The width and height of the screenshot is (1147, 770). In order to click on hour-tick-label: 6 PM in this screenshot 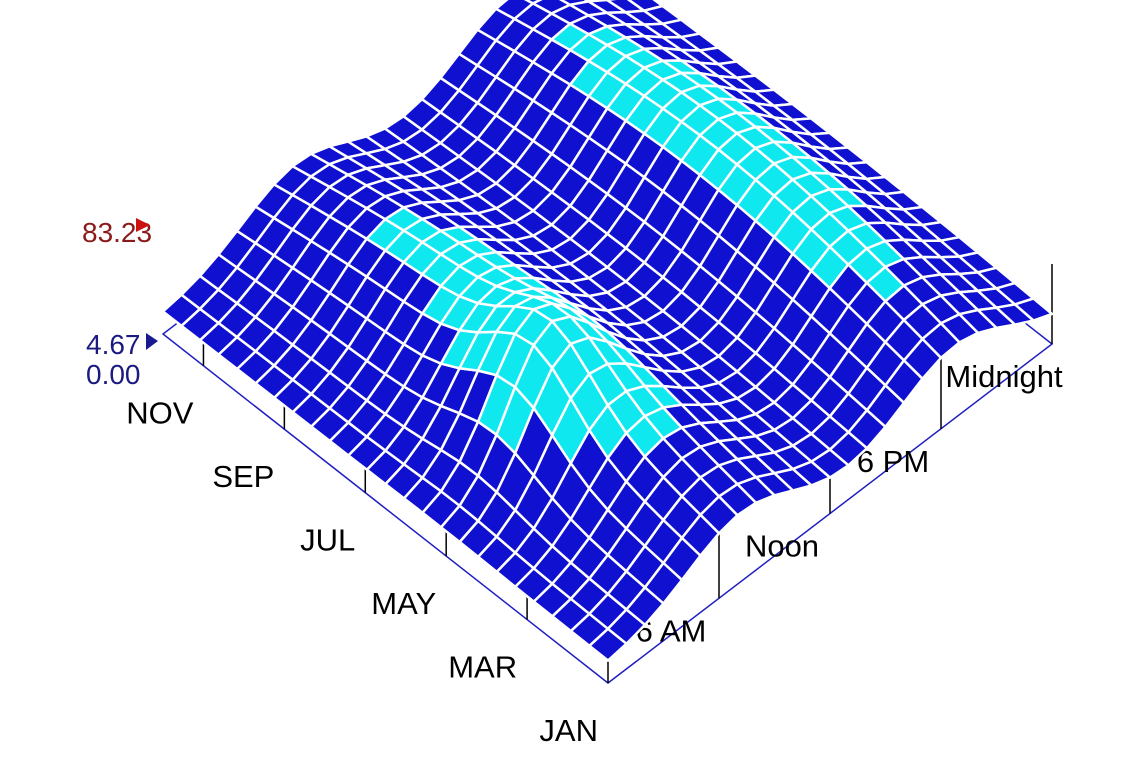, I will do `click(893, 461)`.